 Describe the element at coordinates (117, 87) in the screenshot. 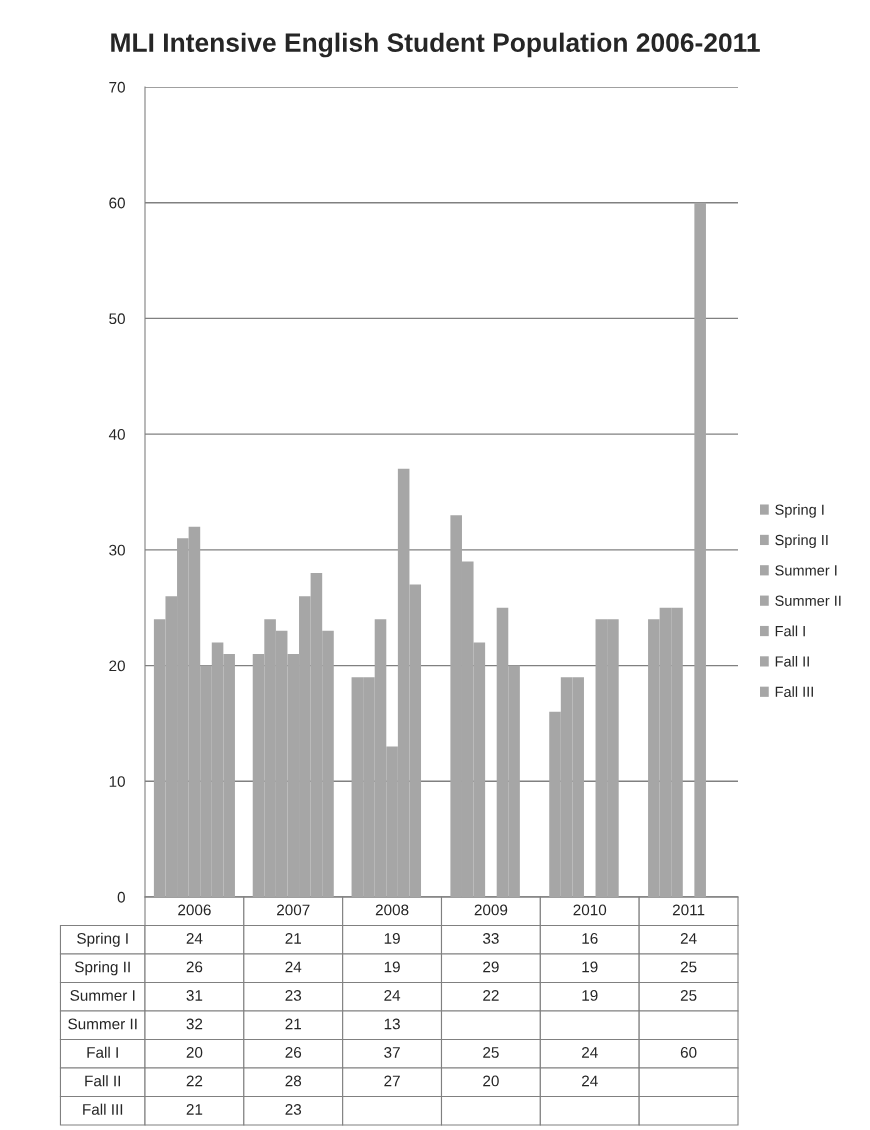

I see `y-tick-label: 70` at that location.